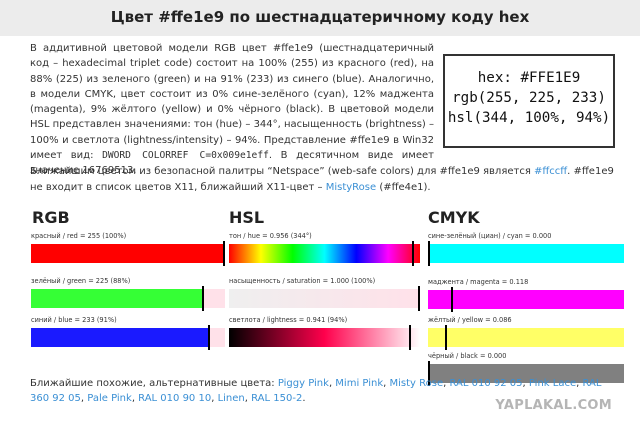 This screenshot has height=440, width=640. Describe the element at coordinates (175, 398) in the screenshot. I see `similar-color-link: RAL 010 90 10` at that location.